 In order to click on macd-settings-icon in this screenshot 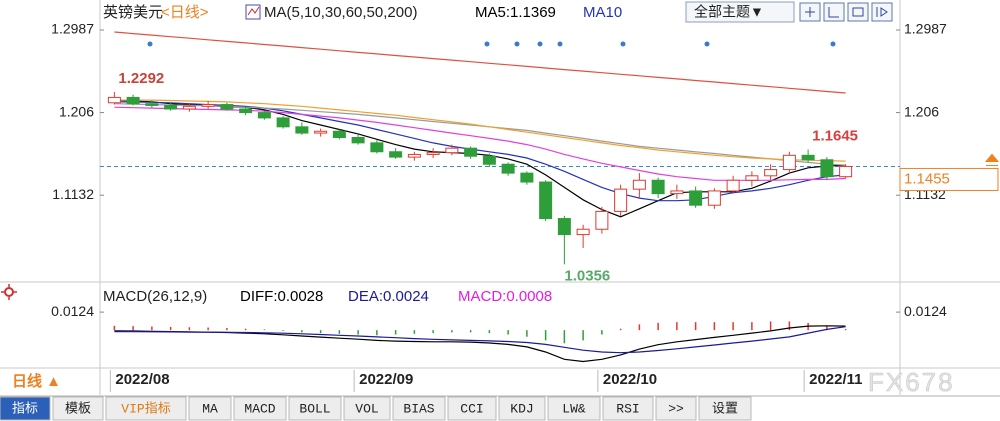, I will do `click(9, 292)`.